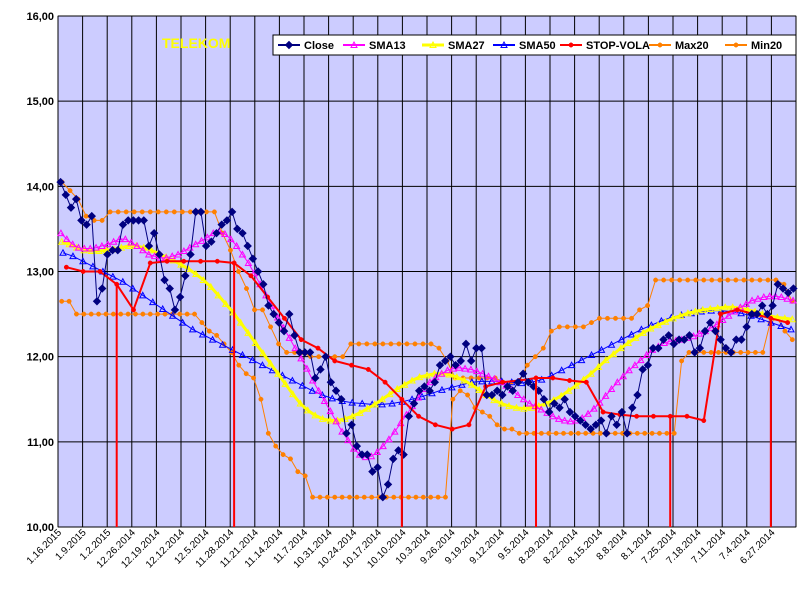 This screenshot has height=600, width=800. I want to click on y-tick-label: 14,00, so click(40, 187).